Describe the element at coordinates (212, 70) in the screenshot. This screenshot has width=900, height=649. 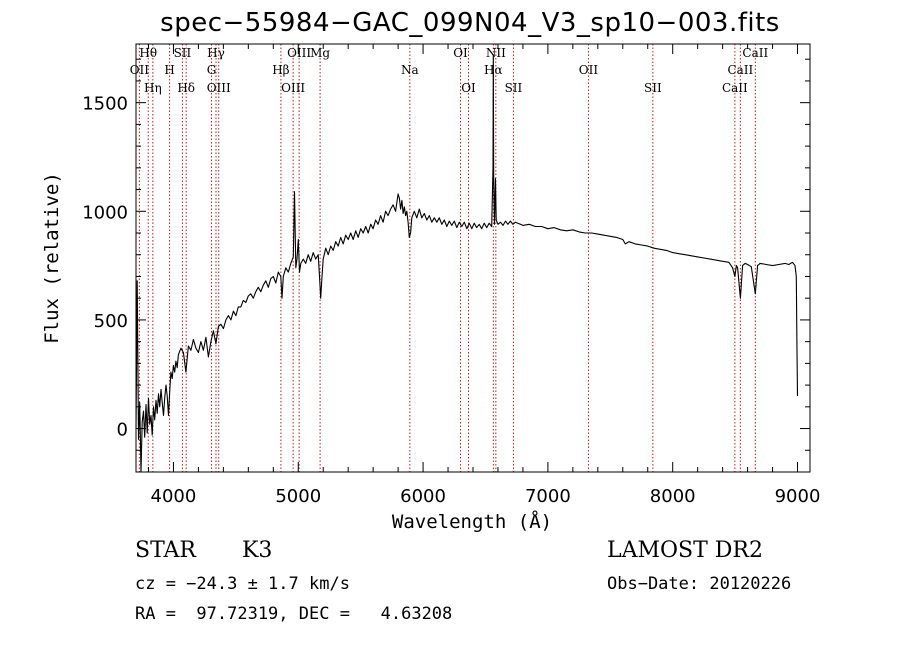
I see `spectral-line-label: G` at that location.